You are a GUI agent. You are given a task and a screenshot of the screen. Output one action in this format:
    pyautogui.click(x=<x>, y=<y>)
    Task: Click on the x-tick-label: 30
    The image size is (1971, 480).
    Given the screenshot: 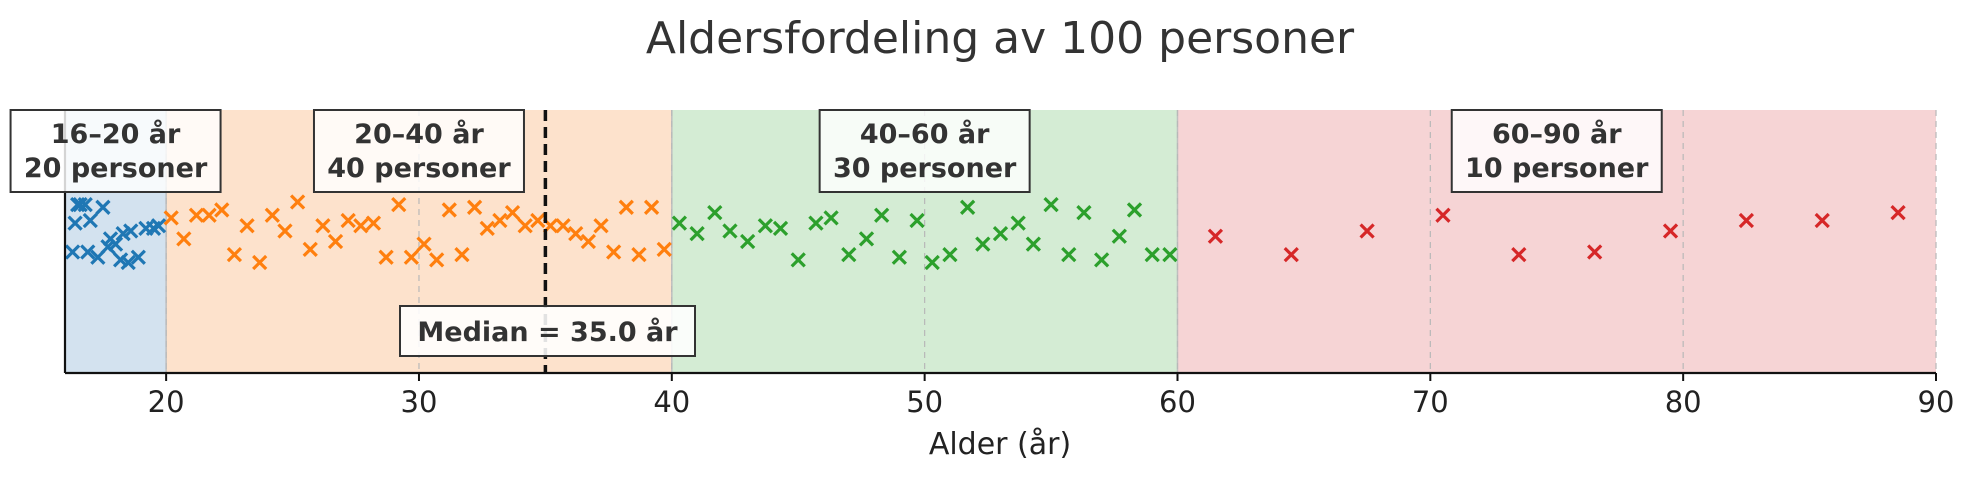 What is the action you would take?
    pyautogui.click(x=419, y=402)
    